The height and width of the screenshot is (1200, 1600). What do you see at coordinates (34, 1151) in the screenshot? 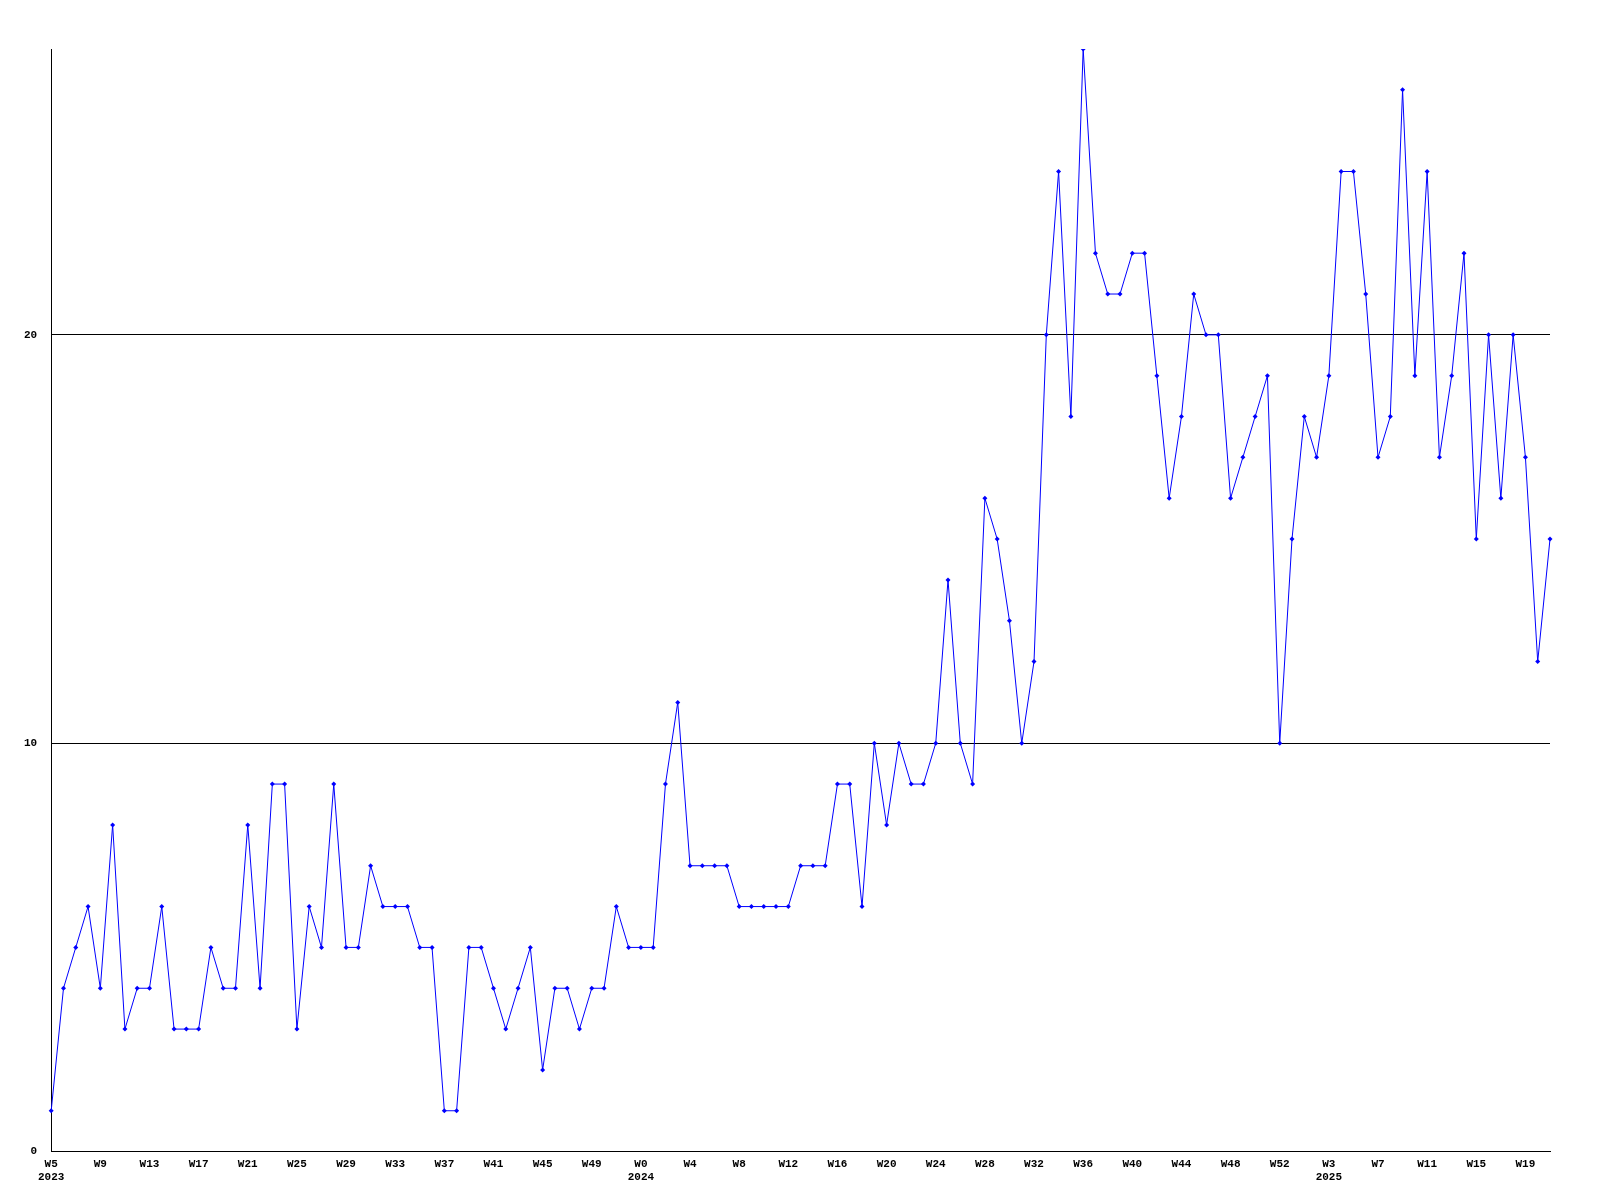
I see `y-tick-label: 0` at bounding box center [34, 1151].